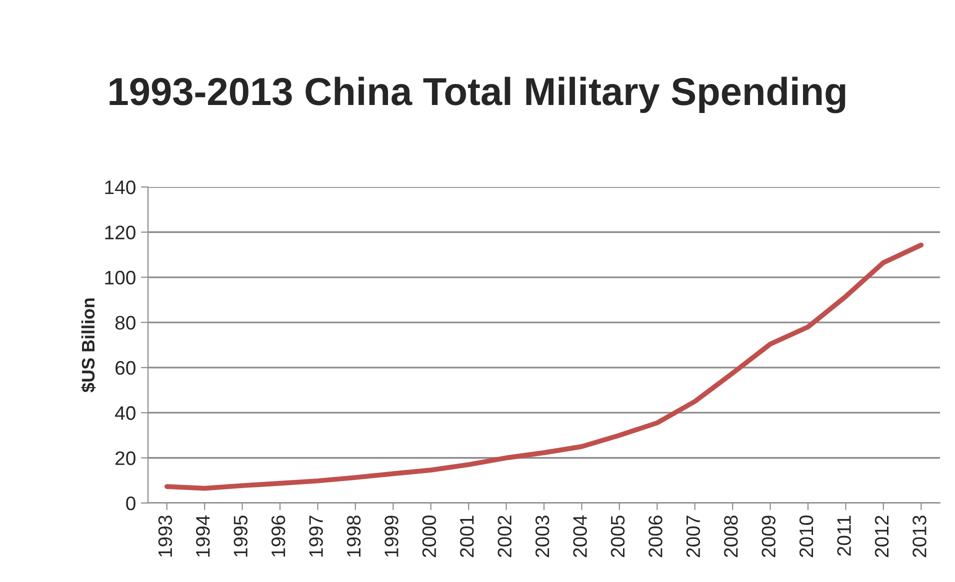  Describe the element at coordinates (731, 537) in the screenshot. I see `x-tick-label: 2008` at that location.